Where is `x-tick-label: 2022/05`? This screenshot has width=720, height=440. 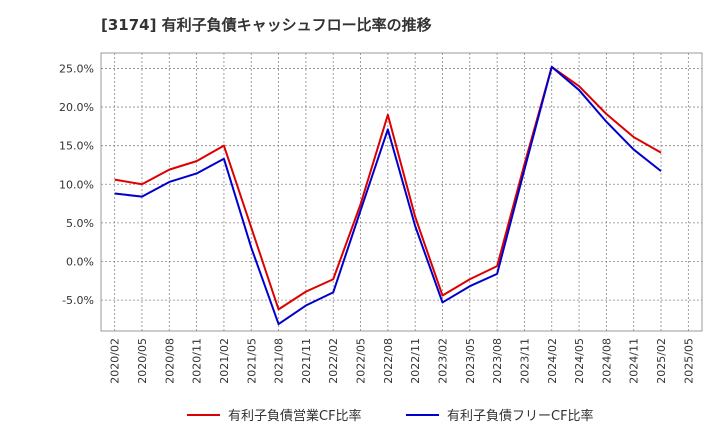 x-tick-label: 2022/05 is located at coordinates (361, 361).